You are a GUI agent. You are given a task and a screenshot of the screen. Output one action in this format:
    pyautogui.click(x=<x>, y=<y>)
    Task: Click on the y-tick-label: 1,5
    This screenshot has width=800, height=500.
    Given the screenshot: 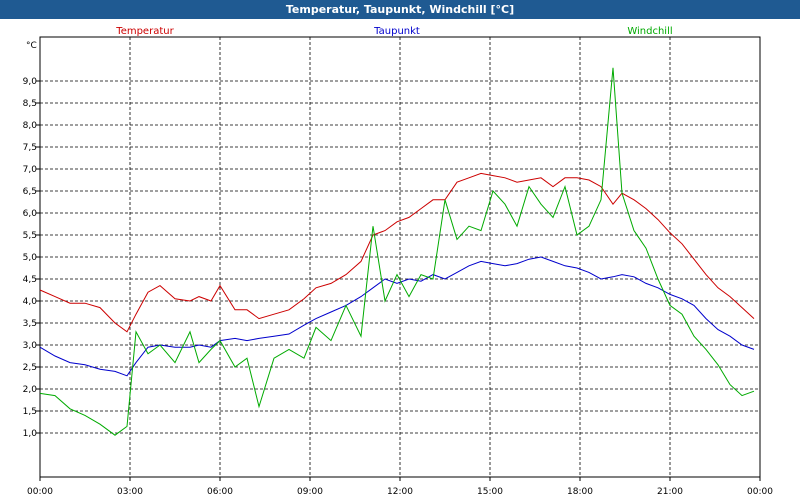 What is the action you would take?
    pyautogui.click(x=30, y=412)
    